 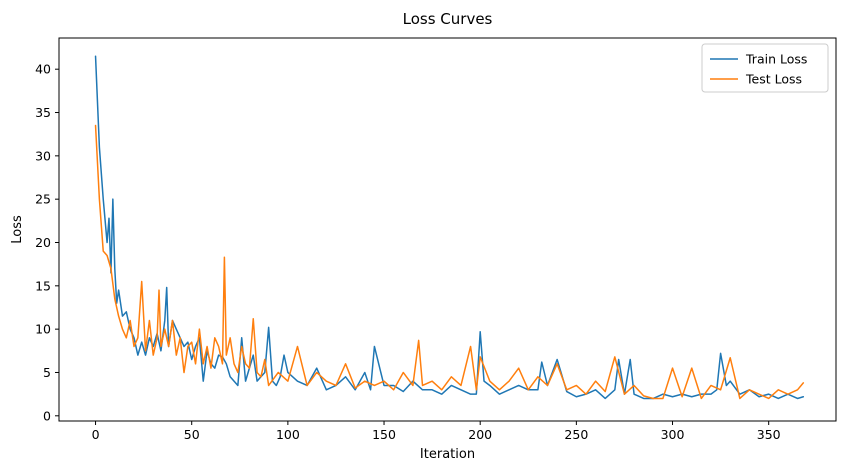 What do you see at coordinates (480, 434) in the screenshot?
I see `x-tick-label: 200` at bounding box center [480, 434].